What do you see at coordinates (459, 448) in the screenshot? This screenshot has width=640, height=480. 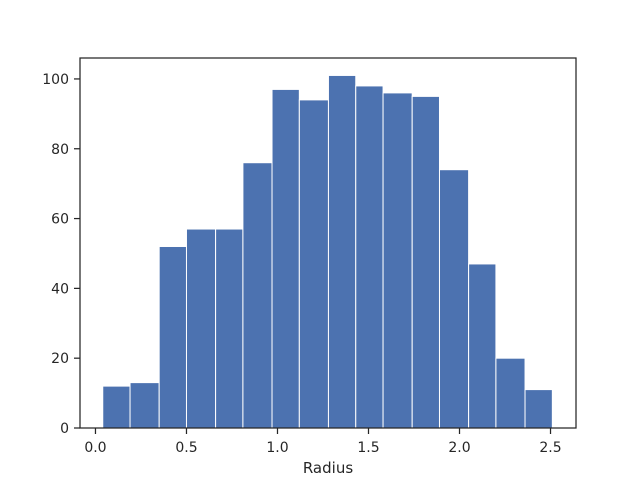 I see `x-tick-label: 2.0` at bounding box center [459, 448].